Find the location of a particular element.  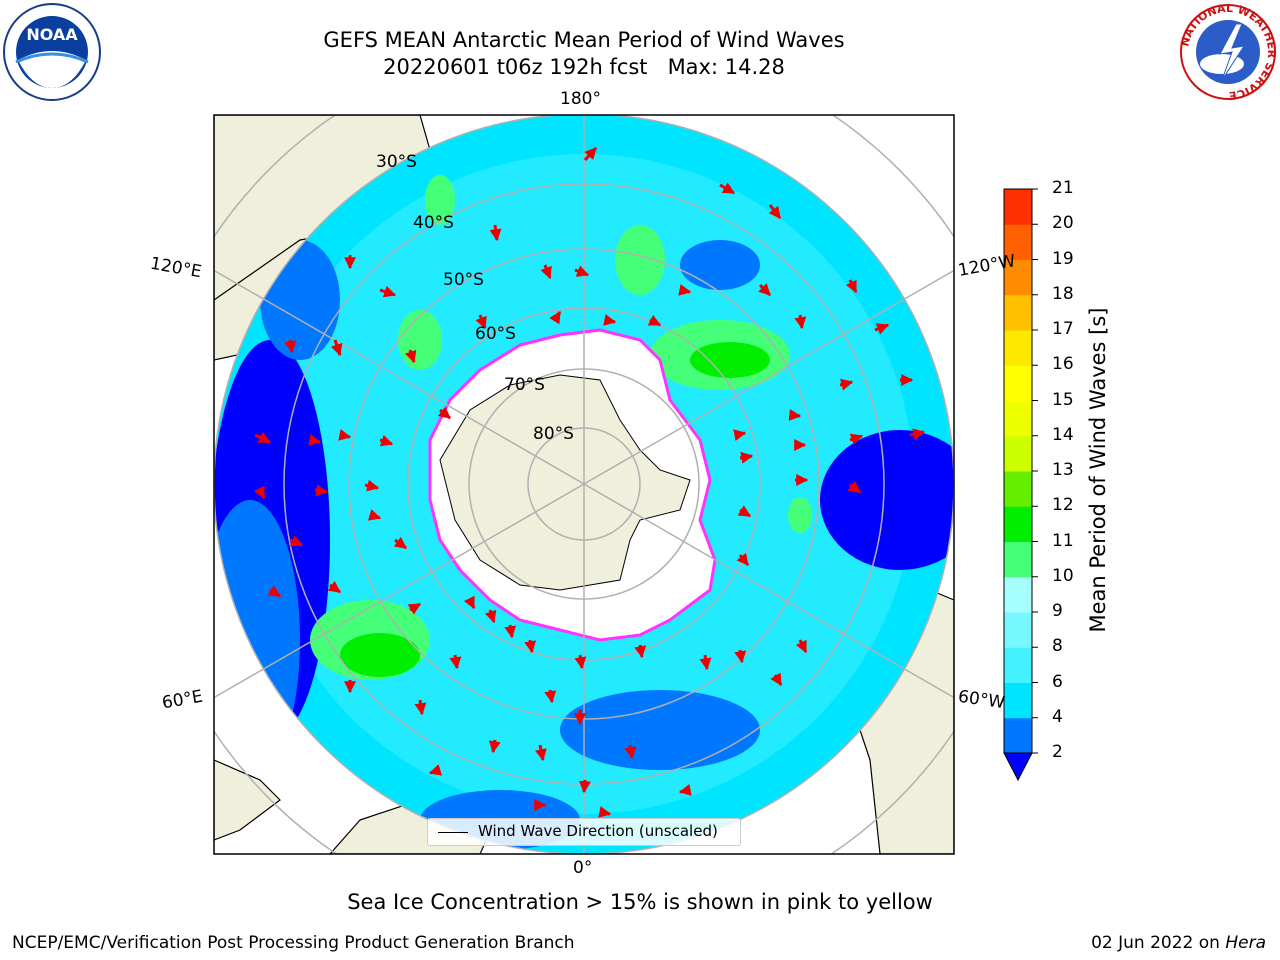

colorbar-extend-min is located at coordinates (1018, 767).